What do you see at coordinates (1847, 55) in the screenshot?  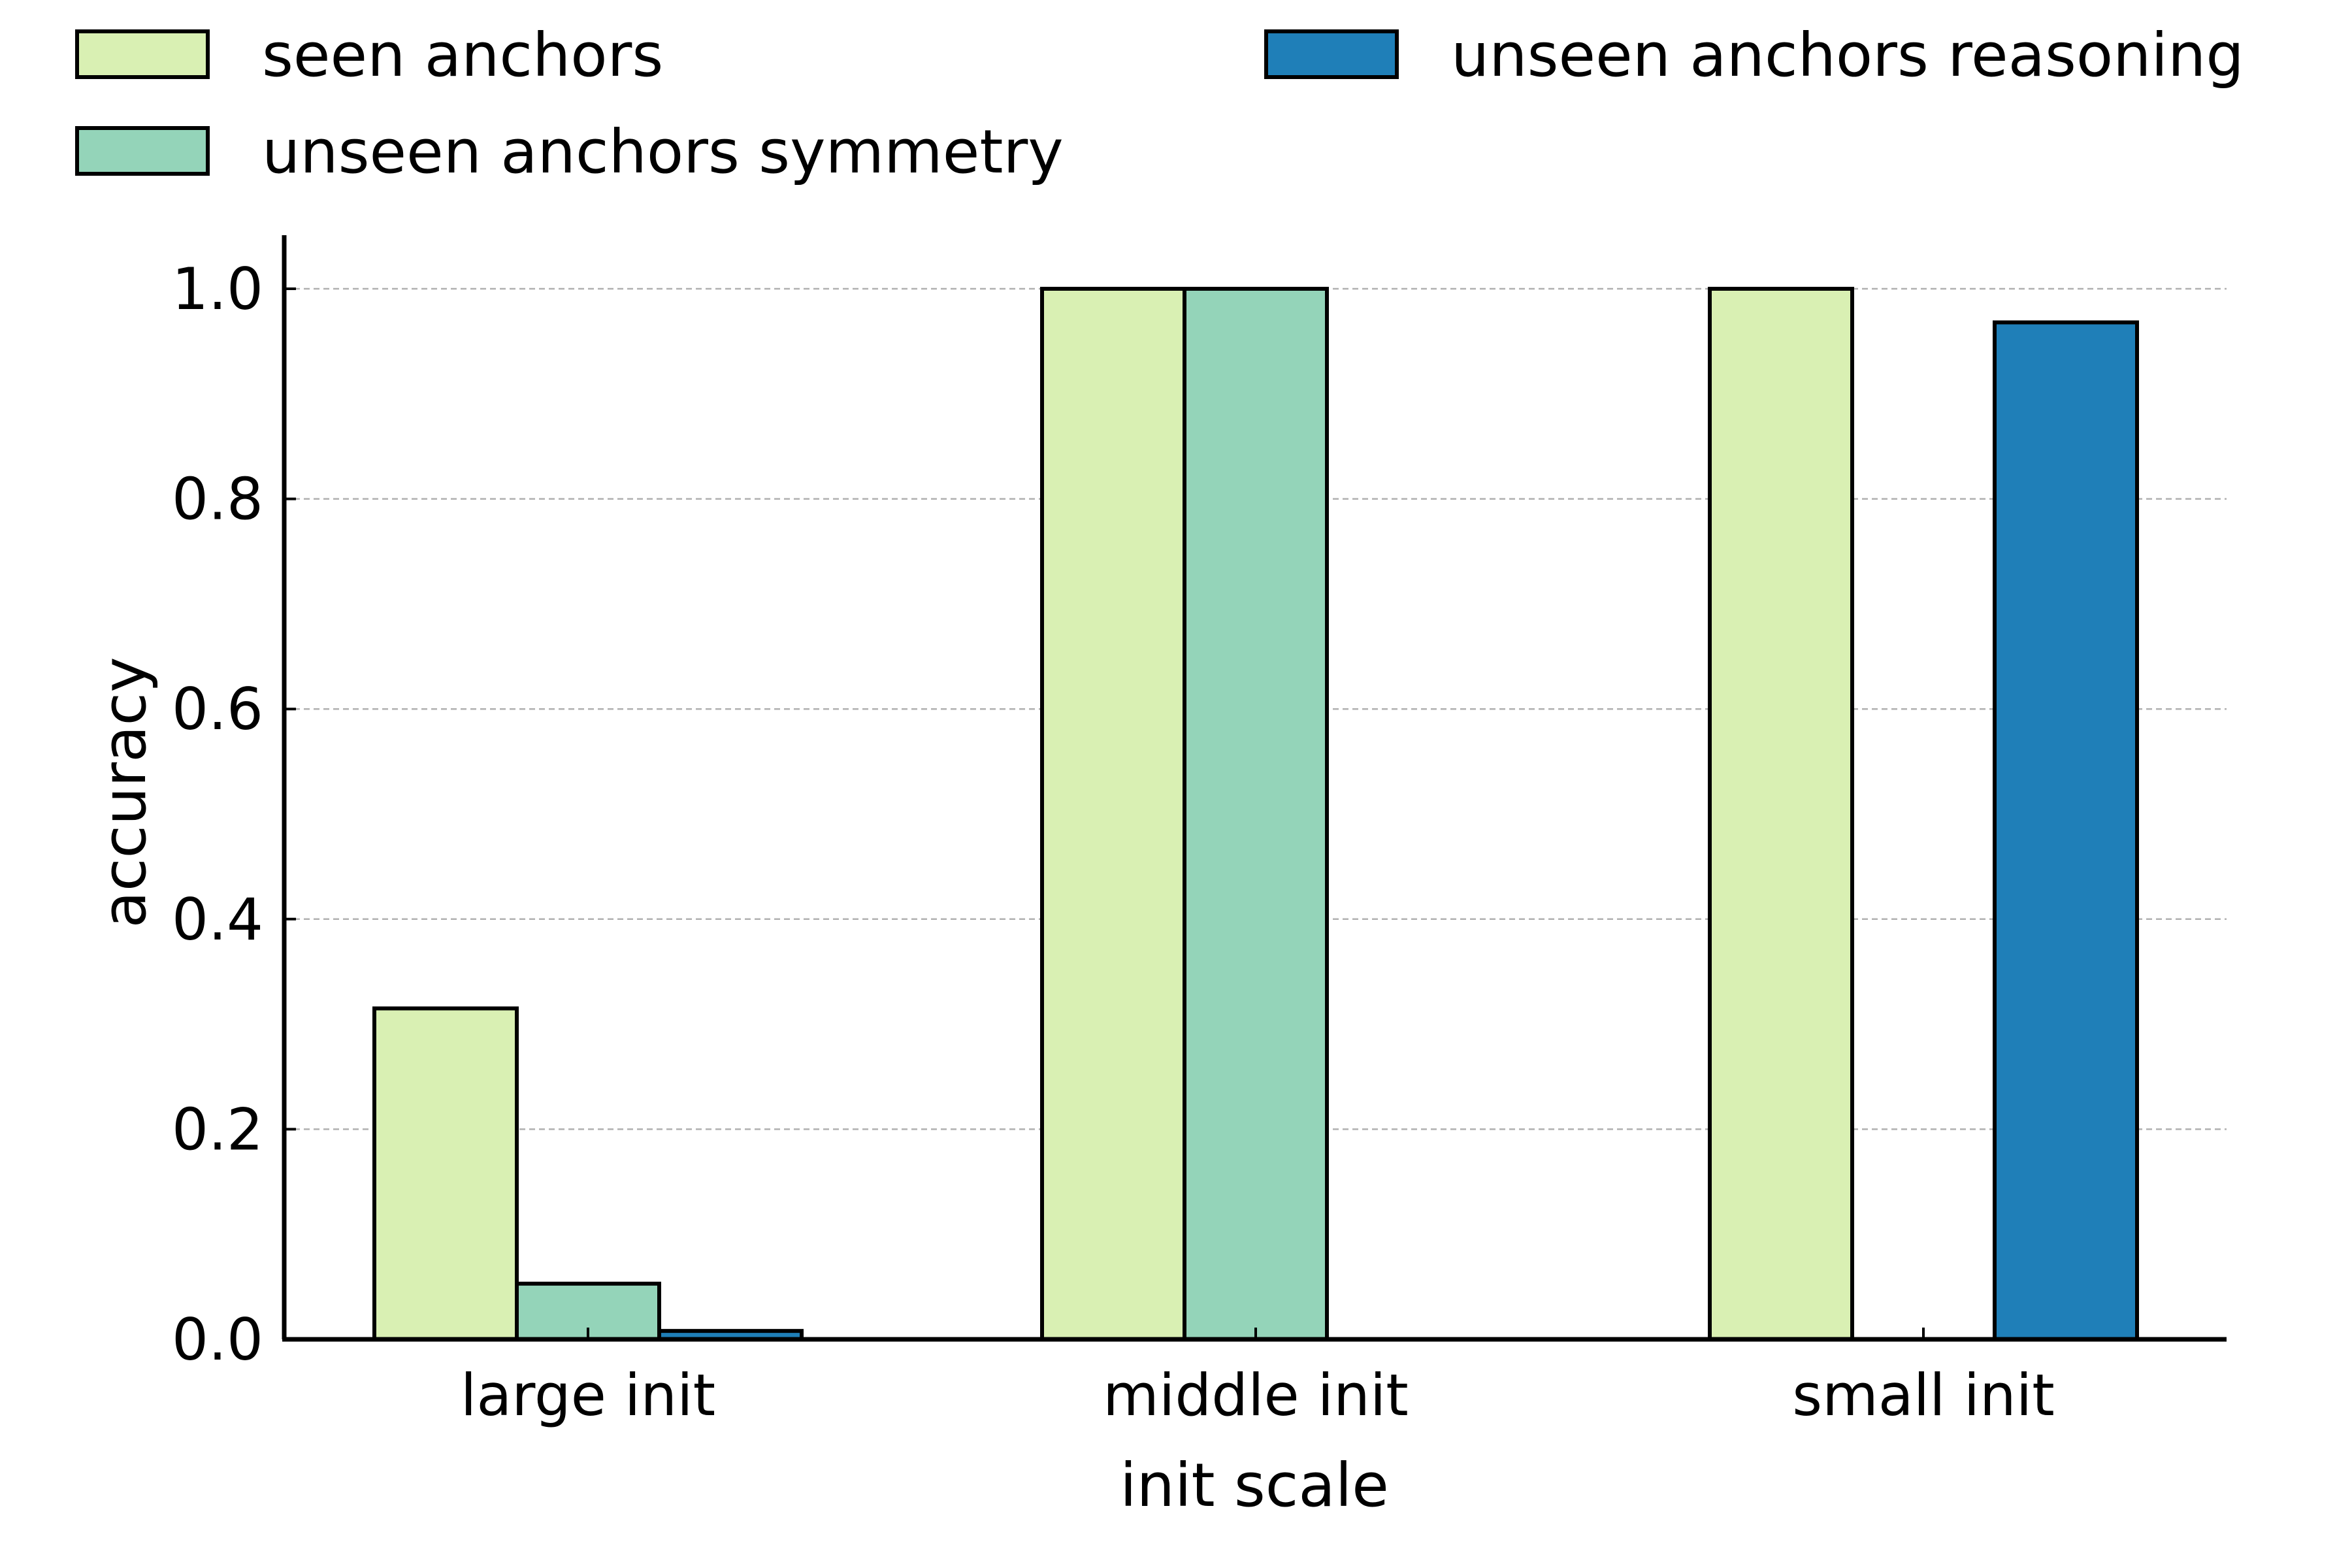 I see `legend-label: unseen anchors reasoning` at bounding box center [1847, 55].